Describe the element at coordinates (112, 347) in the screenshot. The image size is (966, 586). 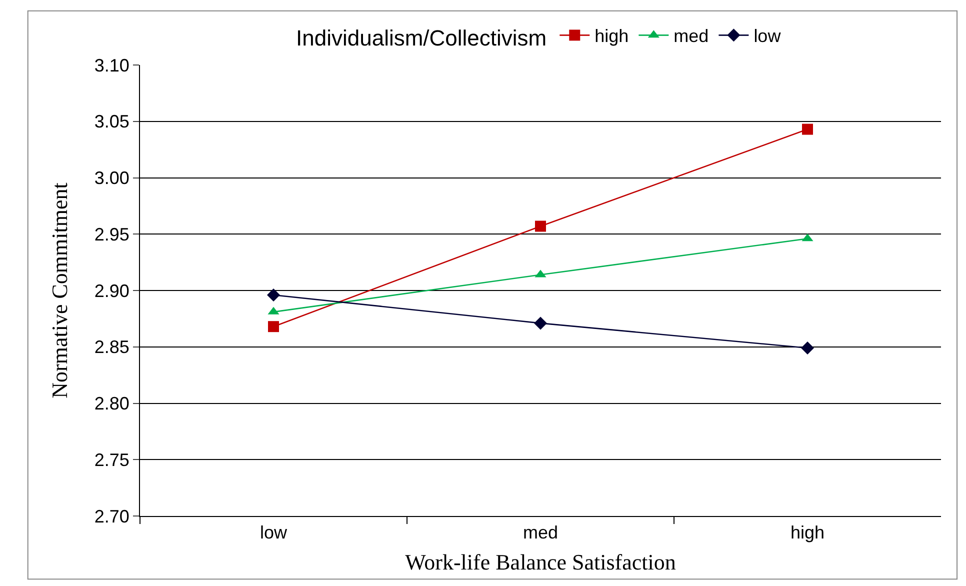
I see `y-tick-label: 2.85` at that location.